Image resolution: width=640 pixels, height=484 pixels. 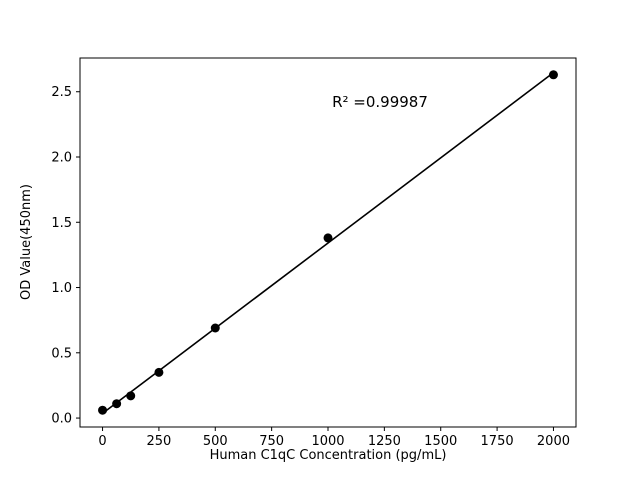 What do you see at coordinates (553, 441) in the screenshot?
I see `x-tick-label: 2000` at bounding box center [553, 441].